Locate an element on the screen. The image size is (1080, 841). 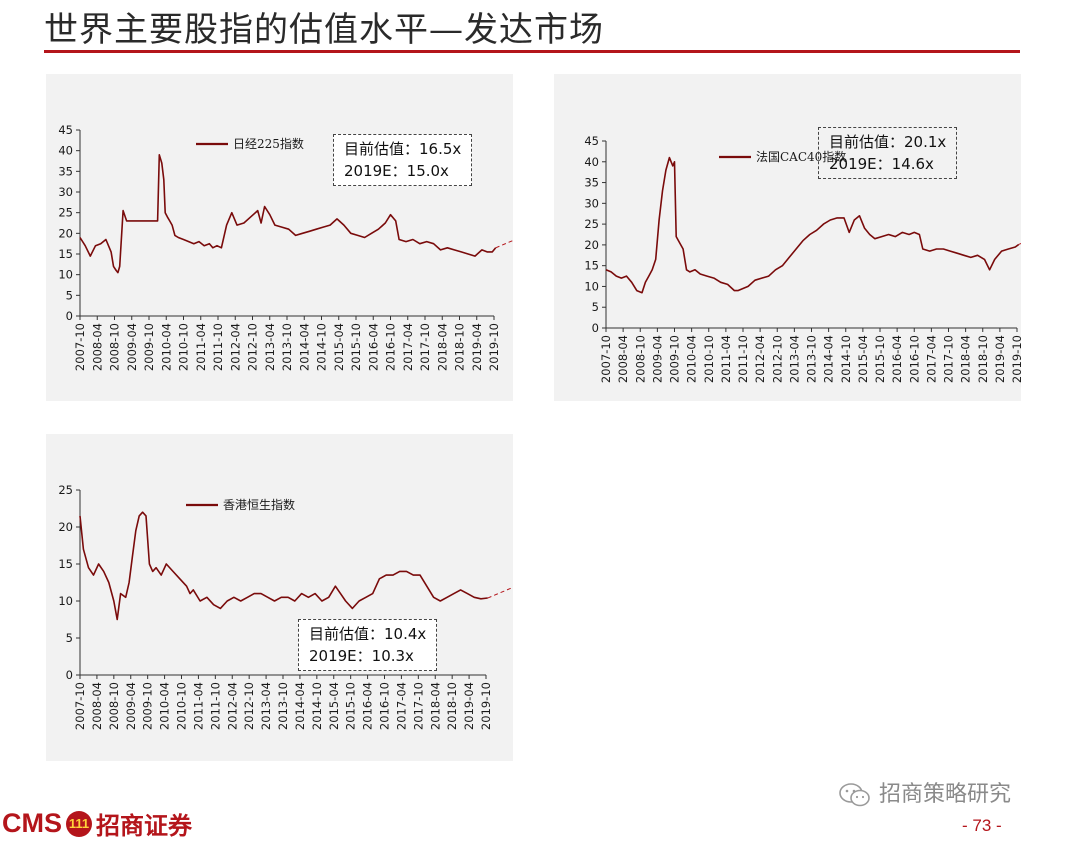
nikkei-x-tick-label: 2015-04 is located at coordinates (339, 347).